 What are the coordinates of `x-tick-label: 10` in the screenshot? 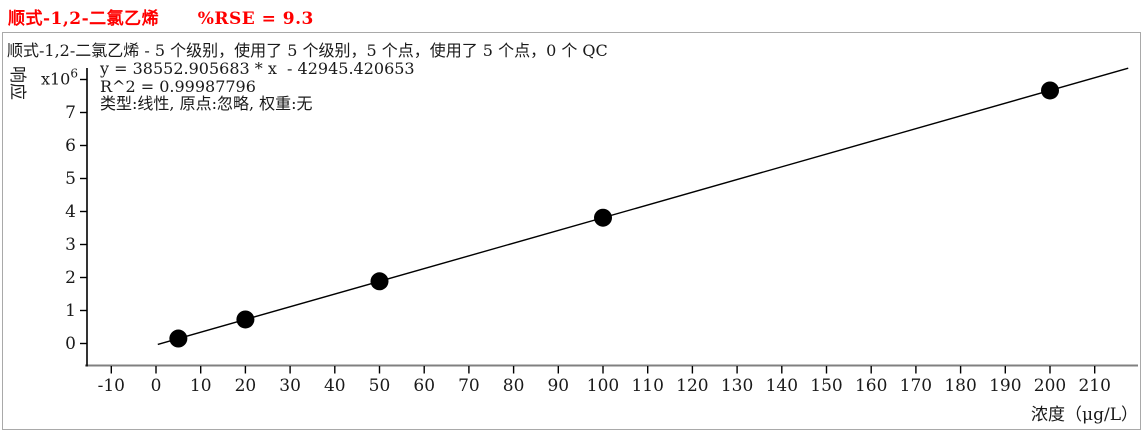 It's located at (201, 386).